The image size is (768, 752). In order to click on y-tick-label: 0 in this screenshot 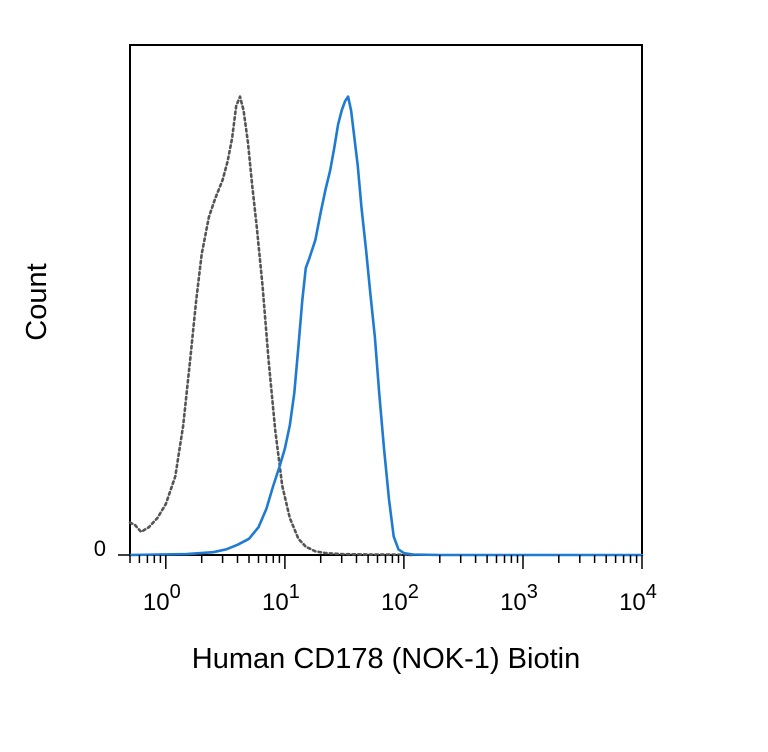, I will do `click(100, 548)`.